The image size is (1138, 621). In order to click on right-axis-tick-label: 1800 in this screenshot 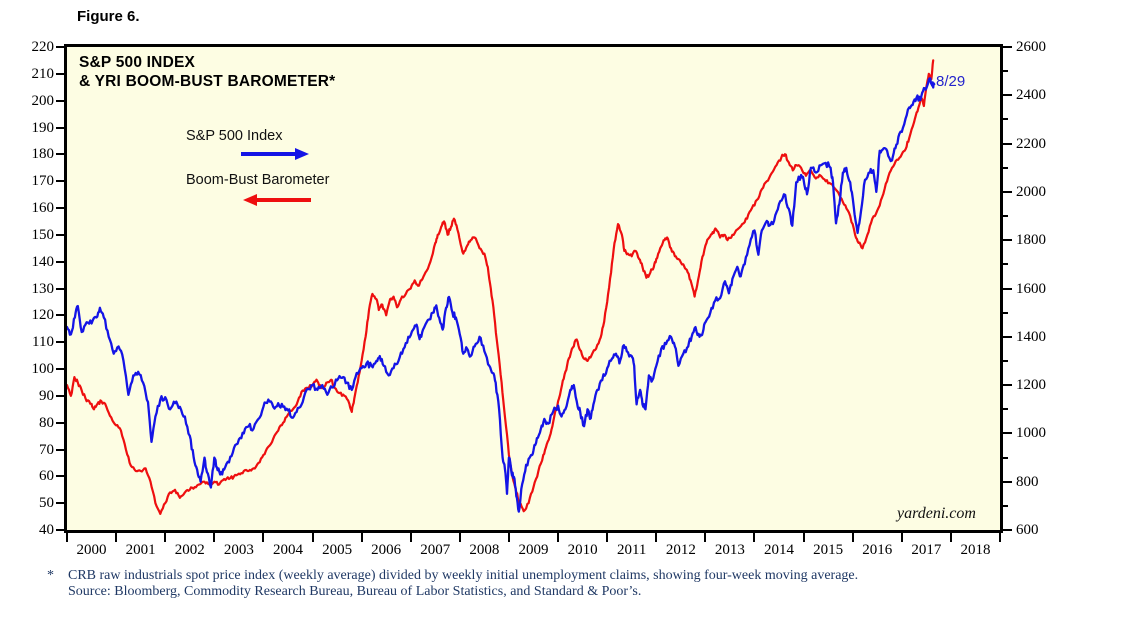, I will do `click(1031, 240)`.